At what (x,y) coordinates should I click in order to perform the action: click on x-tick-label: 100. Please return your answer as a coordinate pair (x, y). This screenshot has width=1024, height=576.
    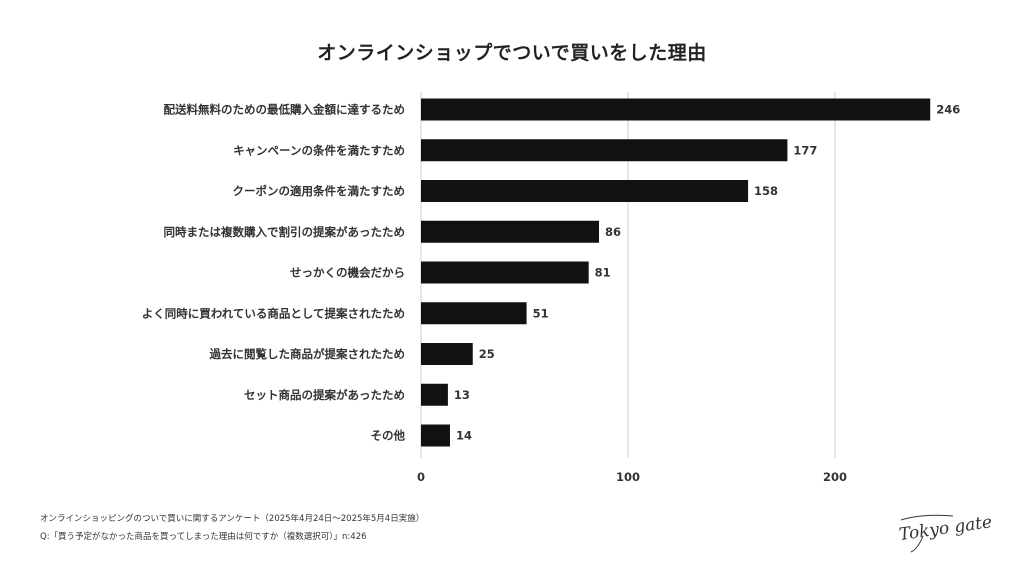
    Looking at the image, I should click on (628, 477).